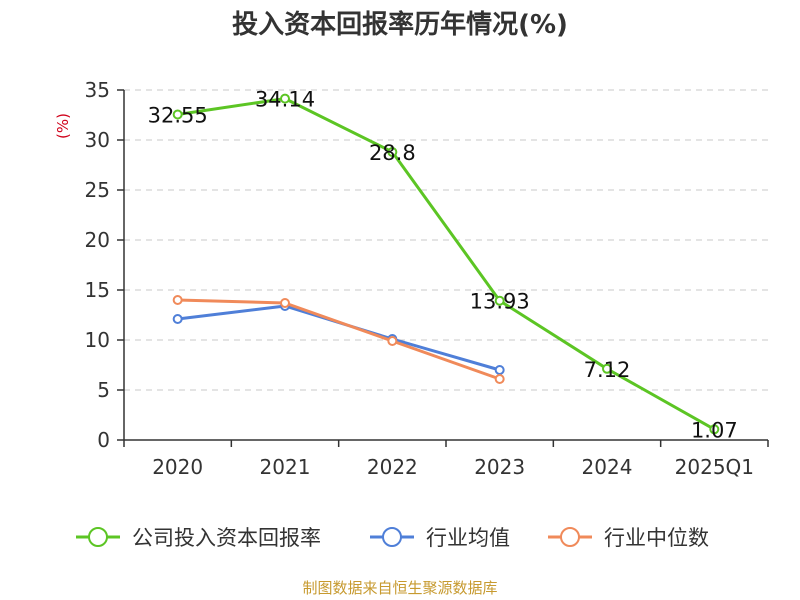 The width and height of the screenshot is (800, 600). I want to click on x-tick-label: 2022, so click(392, 467).